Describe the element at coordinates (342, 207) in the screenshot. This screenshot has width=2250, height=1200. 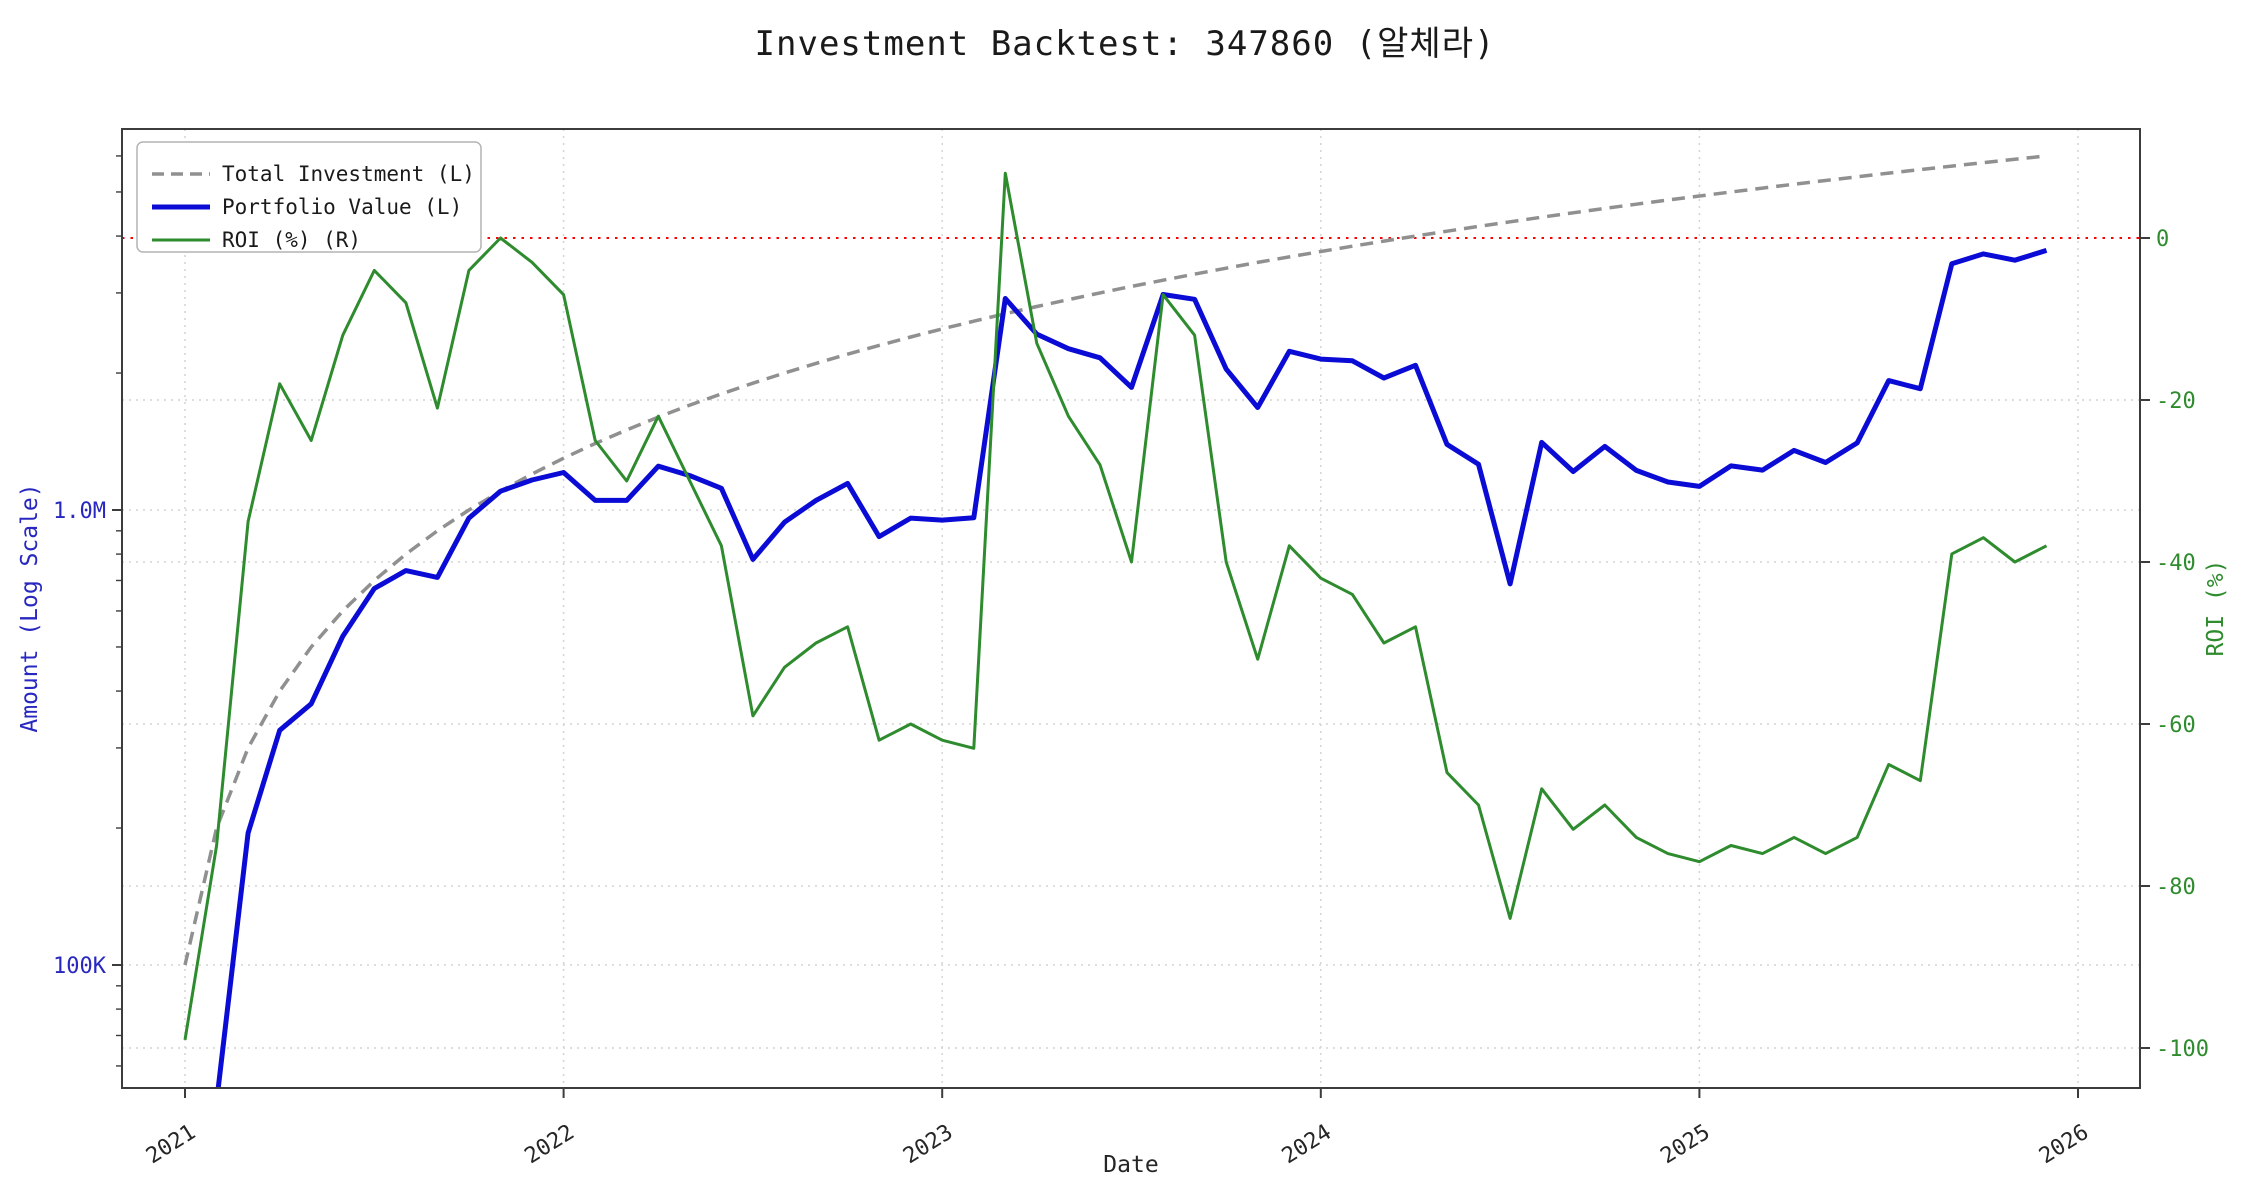
I see `legend-label: Portfolio Value (L)` at that location.